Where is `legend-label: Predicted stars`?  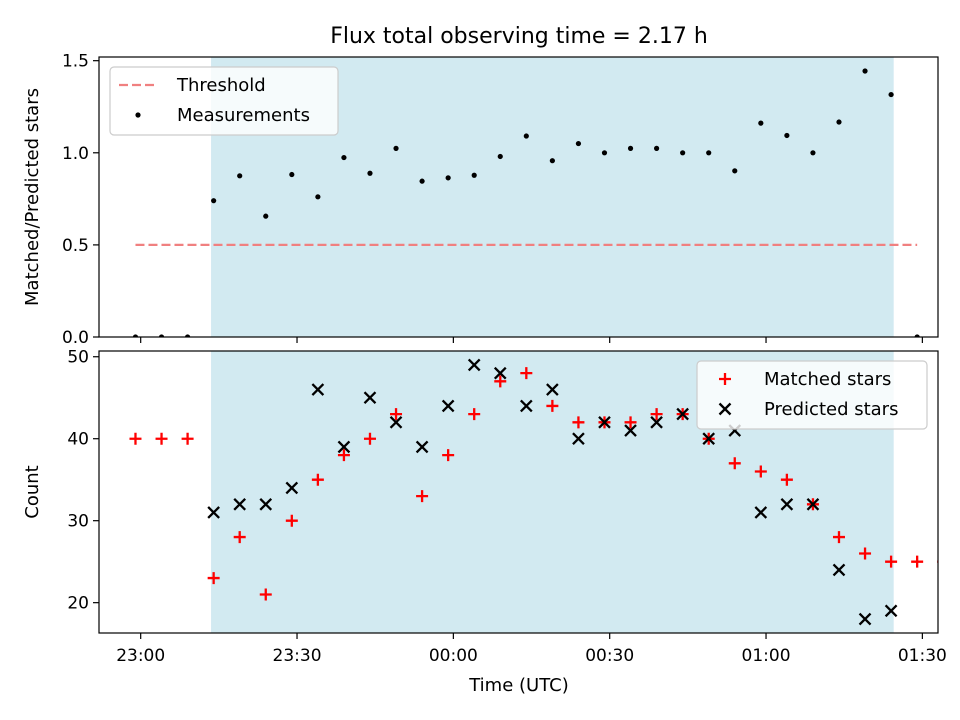
legend-label: Predicted stars is located at coordinates (831, 409).